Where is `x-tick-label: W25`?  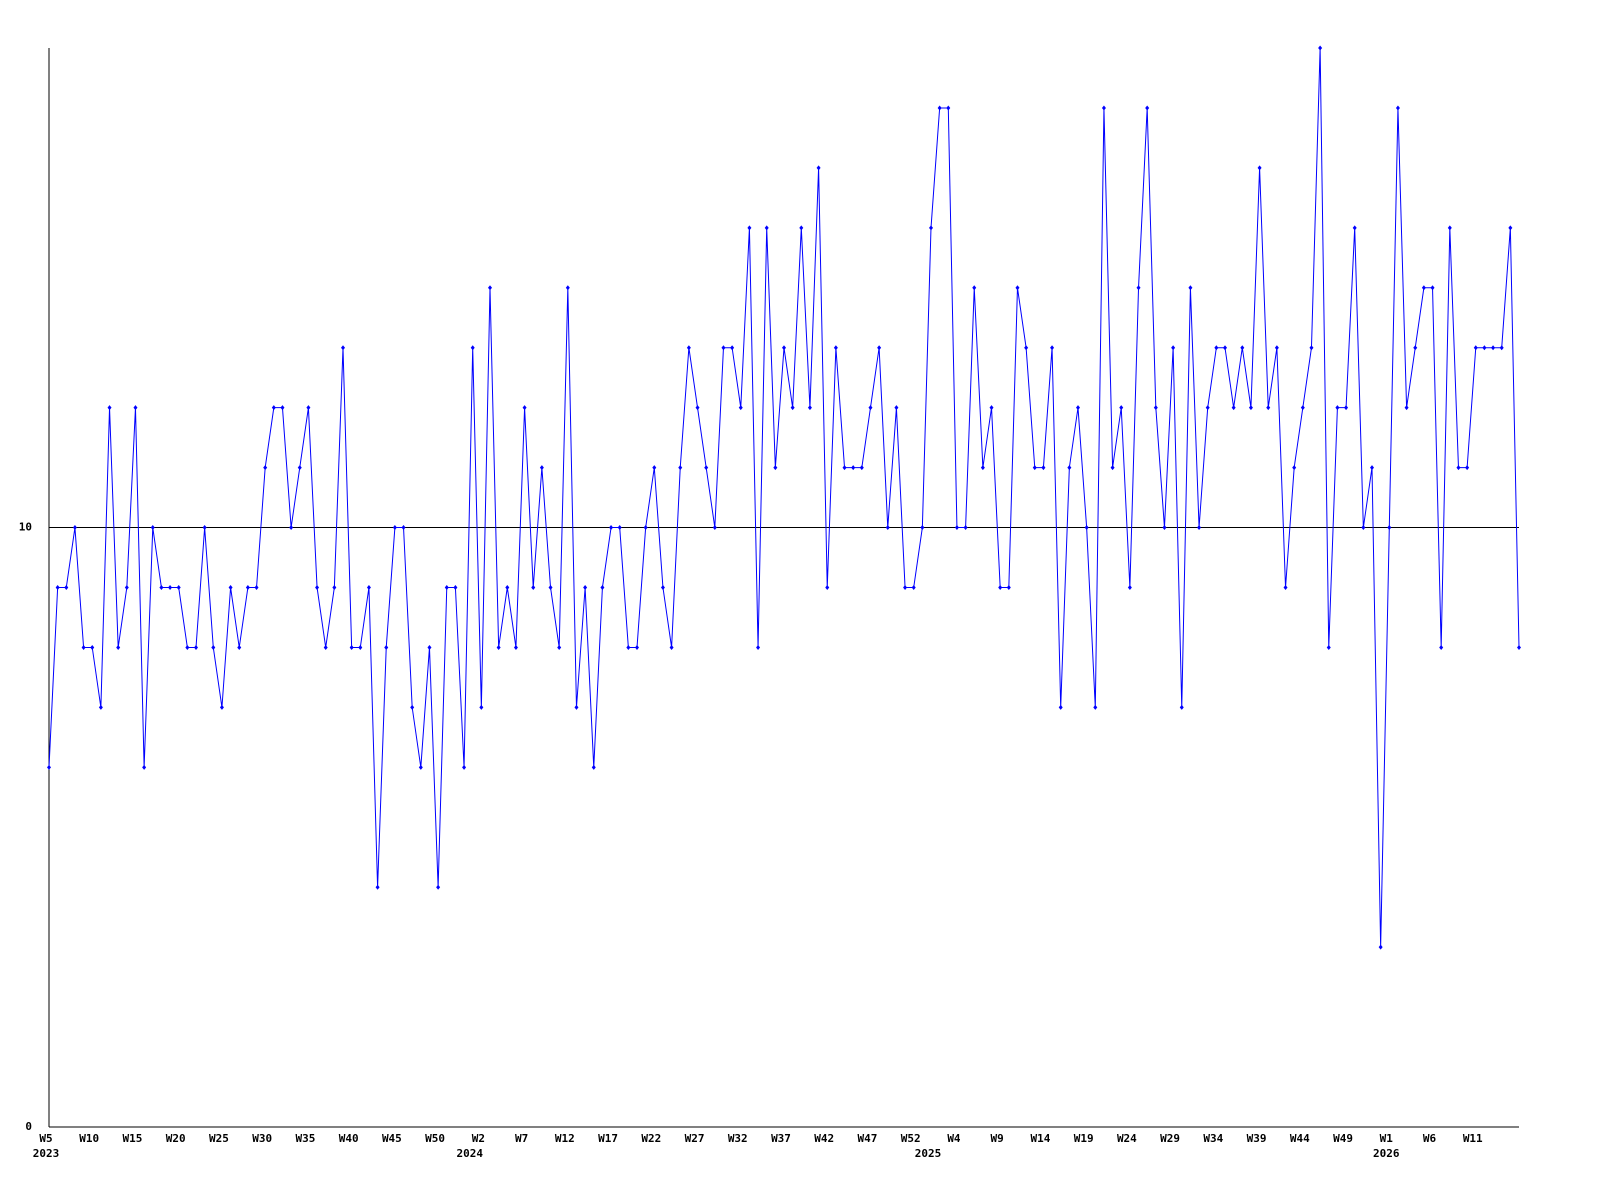 x-tick-label: W25 is located at coordinates (219, 1138).